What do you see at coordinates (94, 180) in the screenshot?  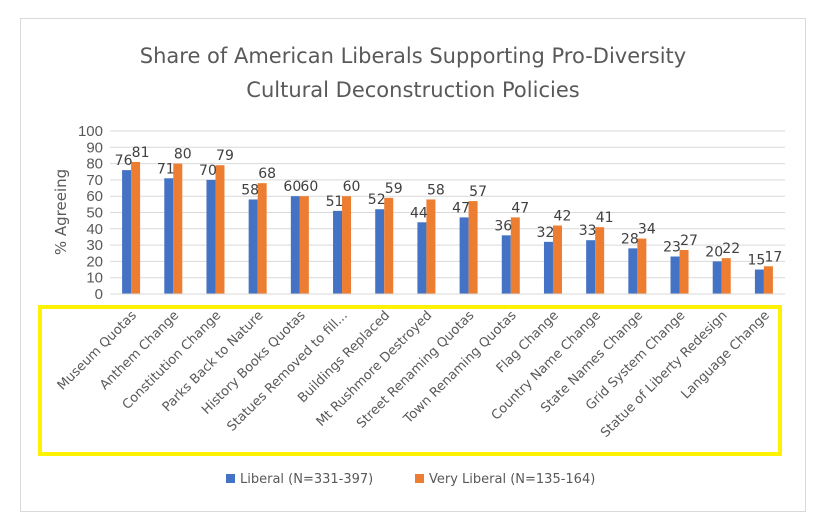 I see `y-tick-label: 70` at bounding box center [94, 180].